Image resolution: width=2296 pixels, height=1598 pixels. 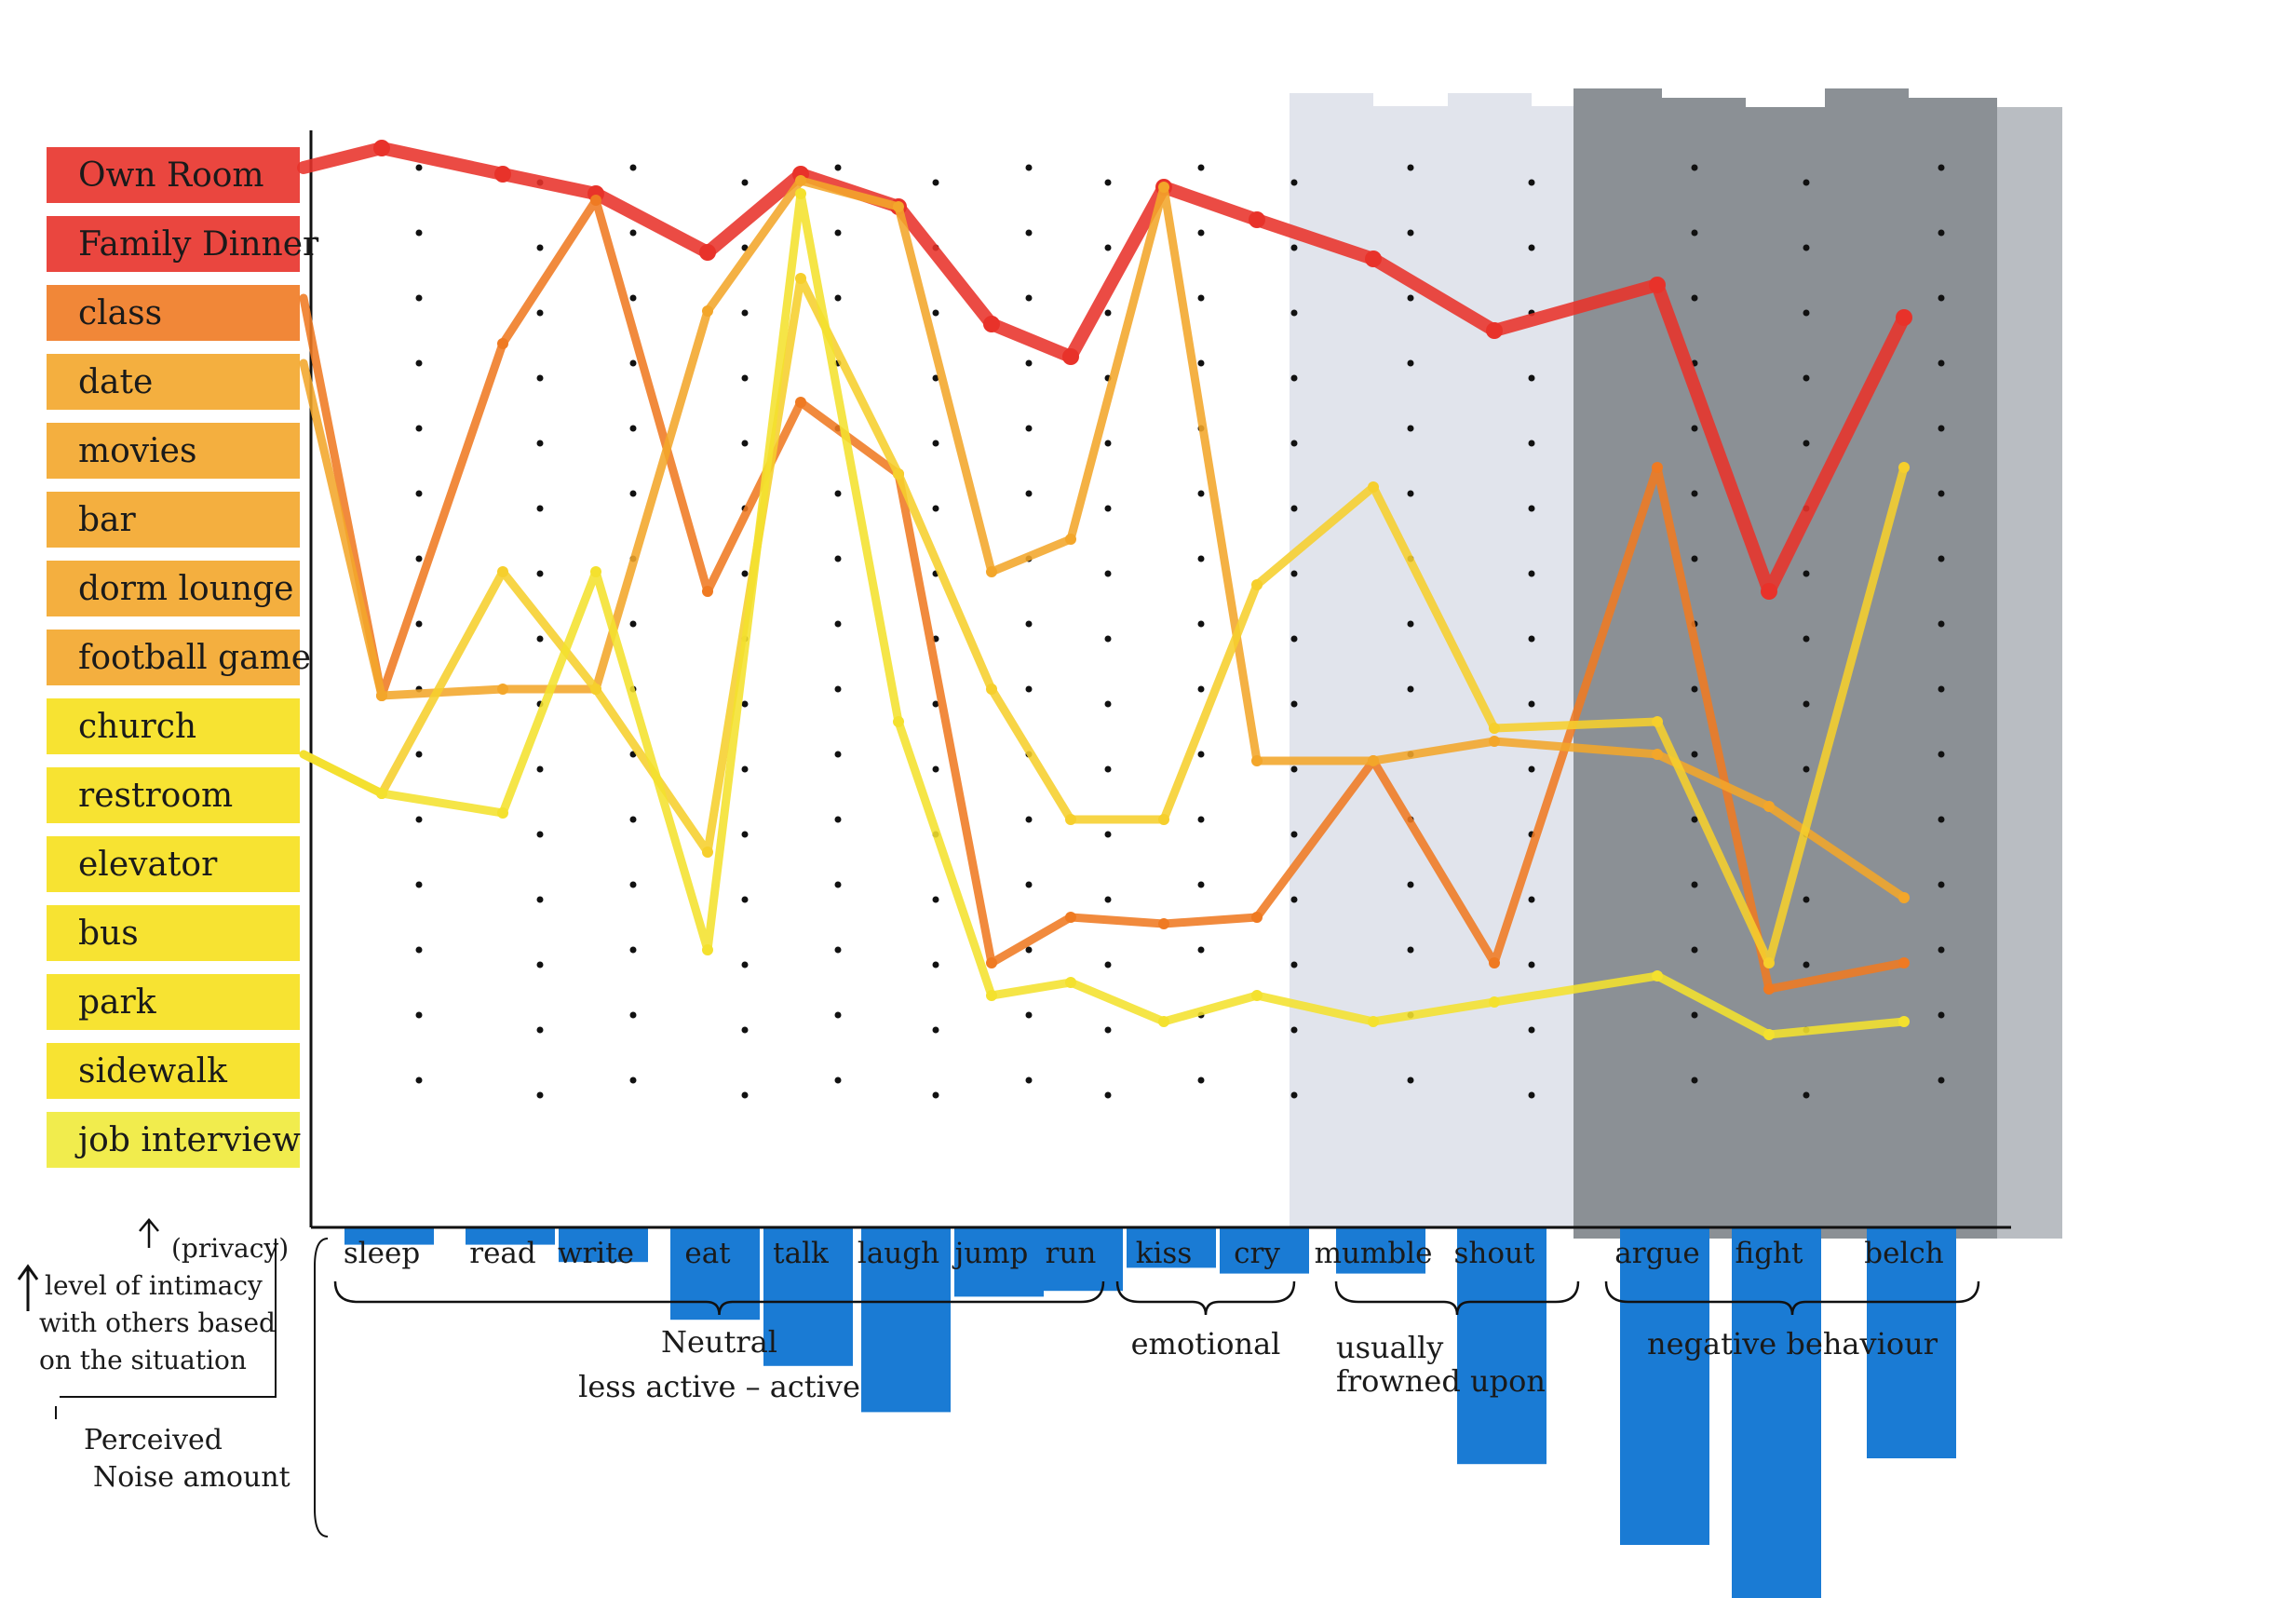 What do you see at coordinates (157, 1322) in the screenshot?
I see `y-axis-note: with others based` at bounding box center [157, 1322].